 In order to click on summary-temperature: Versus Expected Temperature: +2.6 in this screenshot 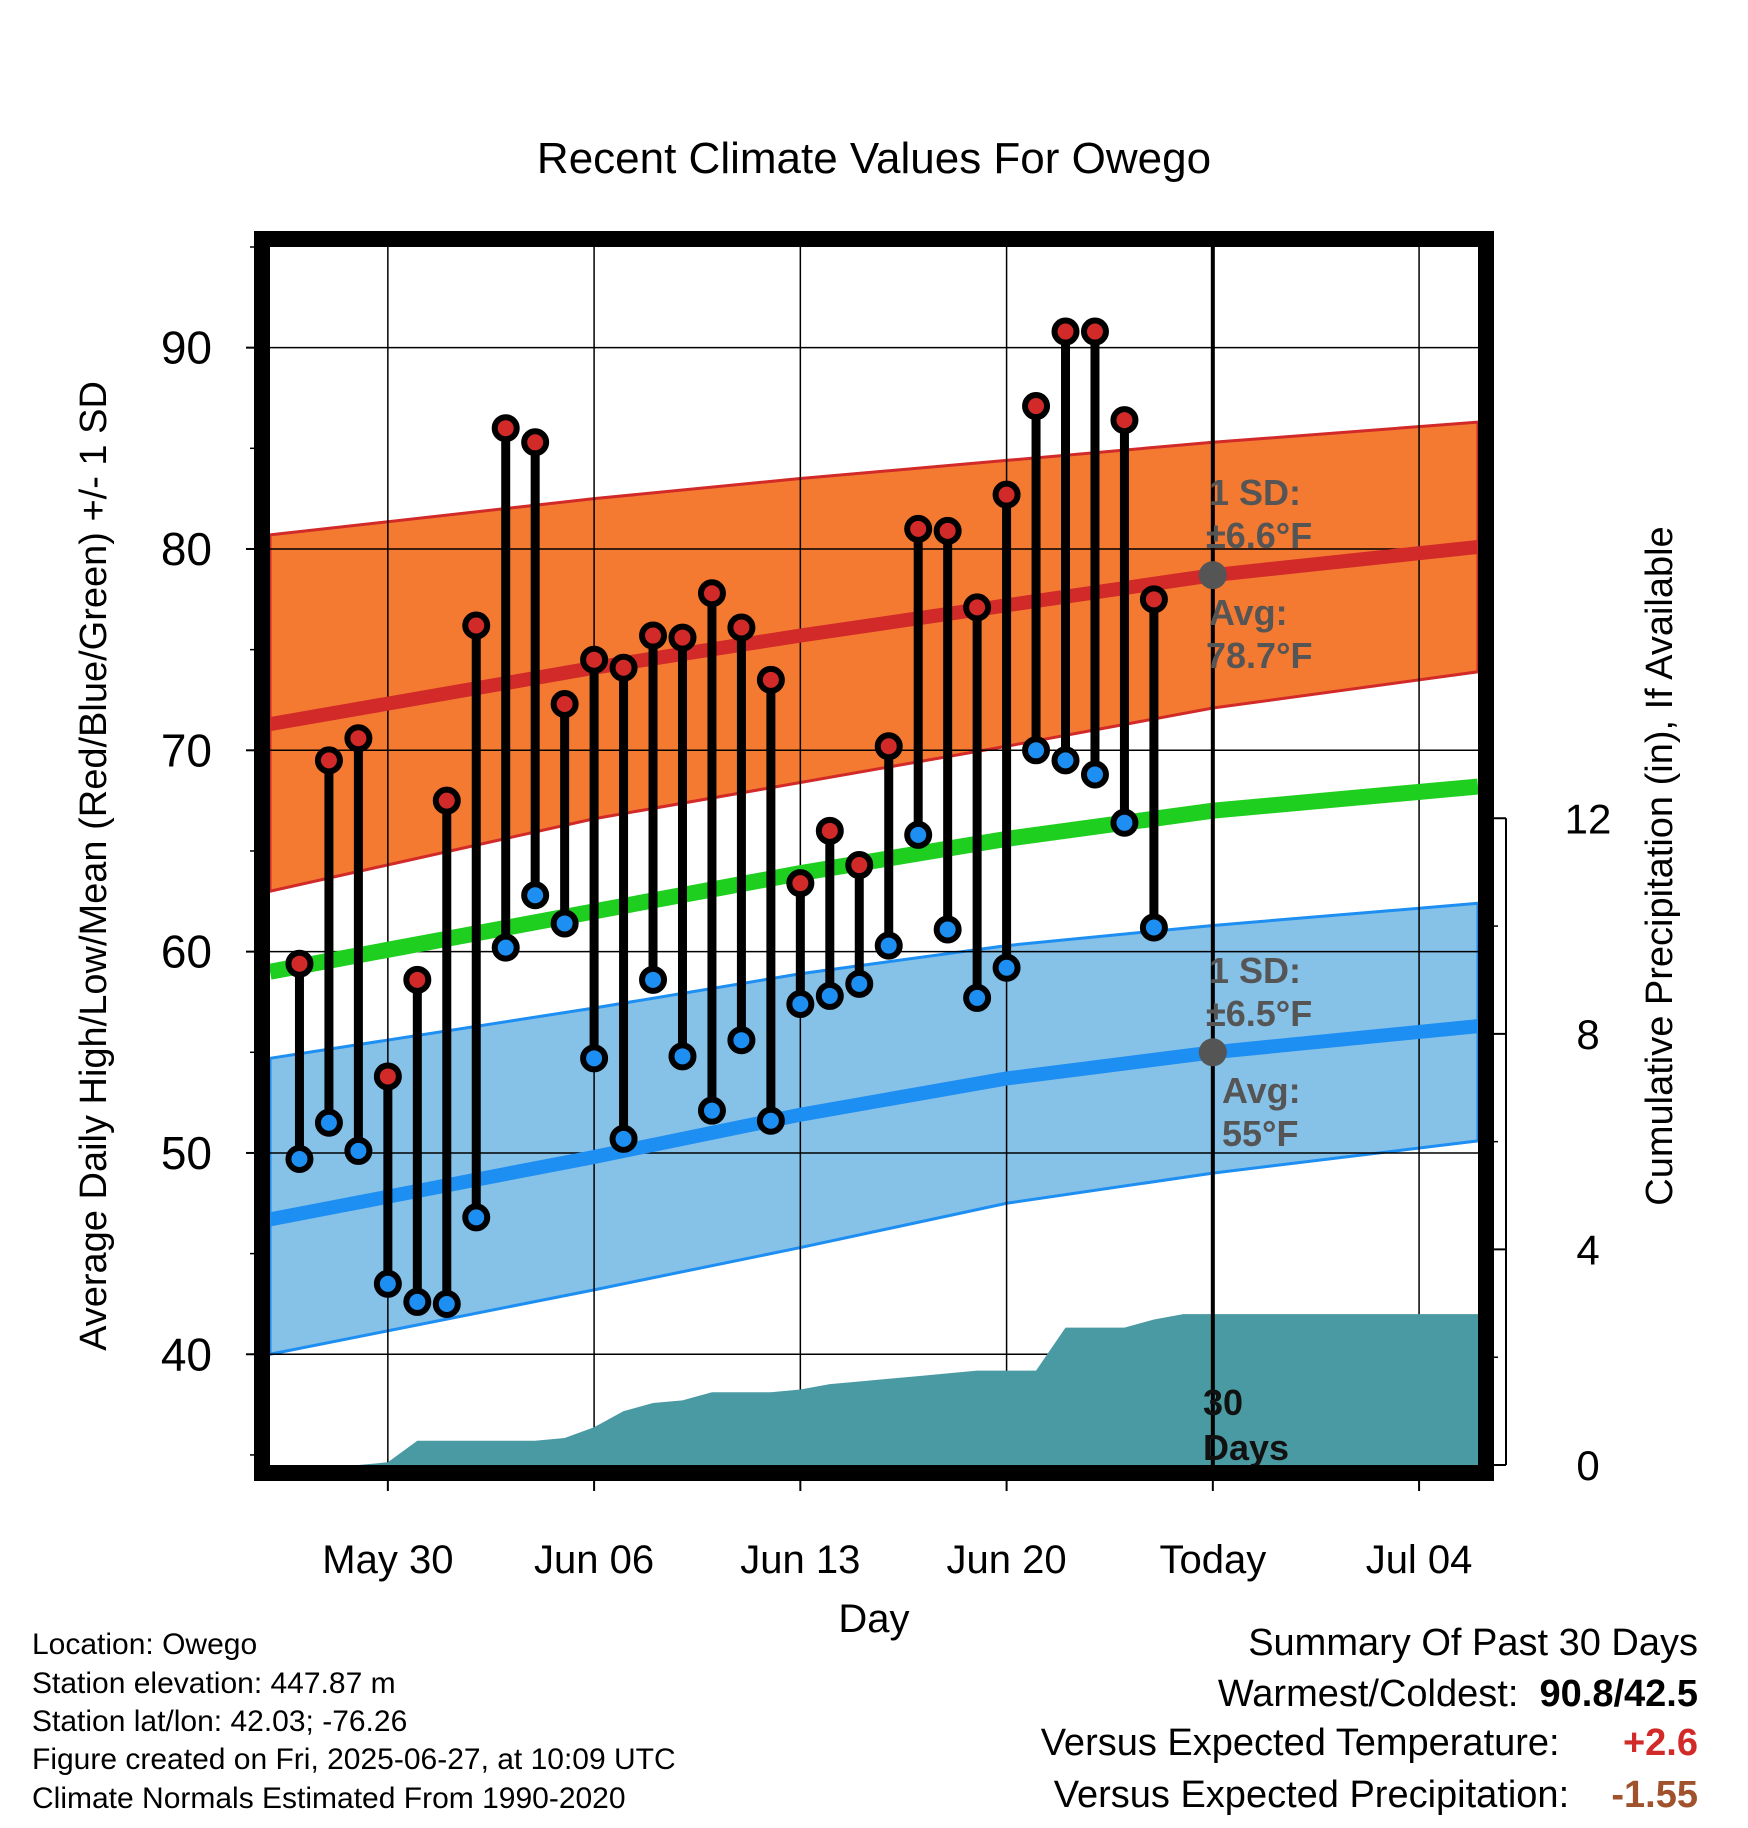, I will do `click(1369, 1743)`.